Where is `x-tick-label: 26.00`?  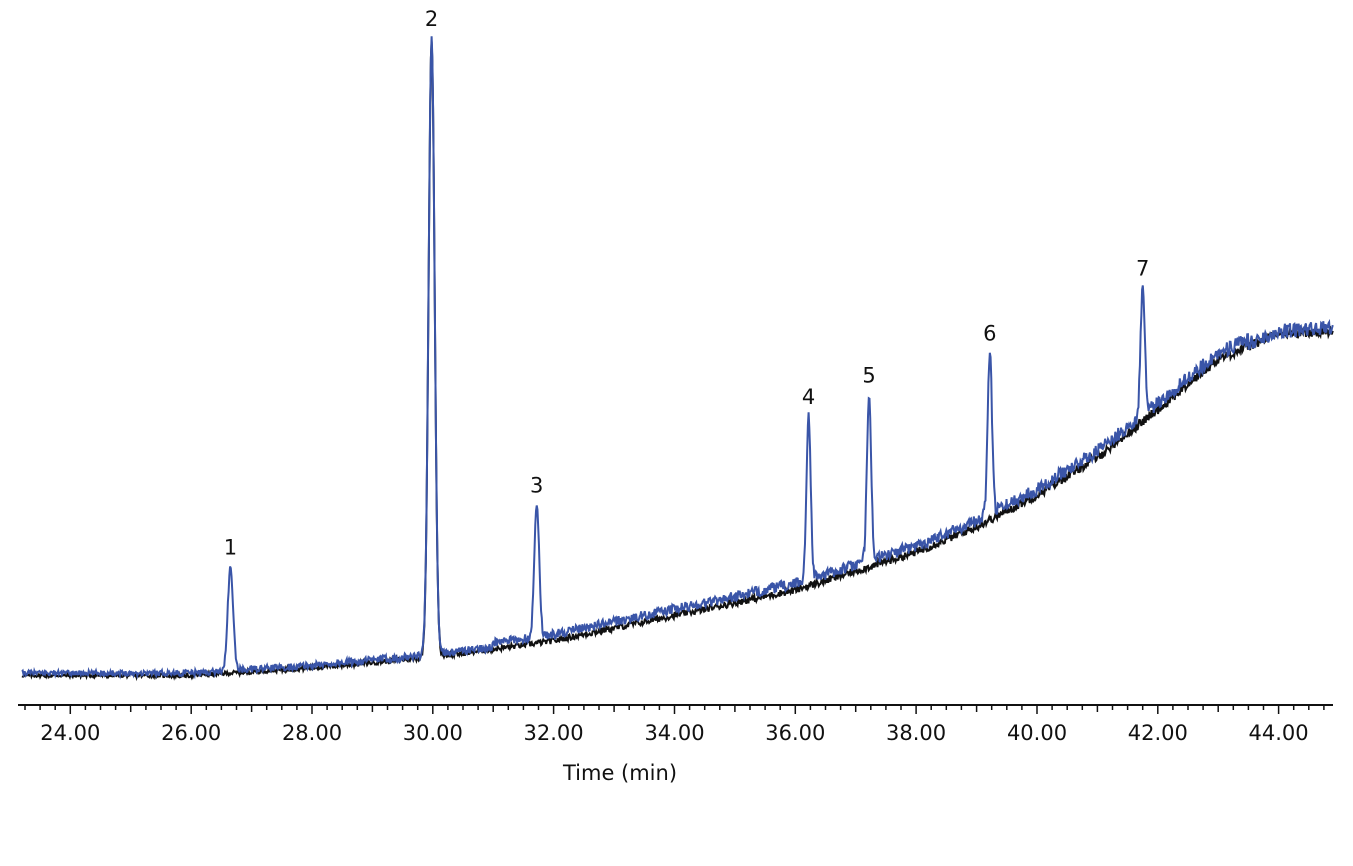
x-tick-label: 26.00 is located at coordinates (191, 733).